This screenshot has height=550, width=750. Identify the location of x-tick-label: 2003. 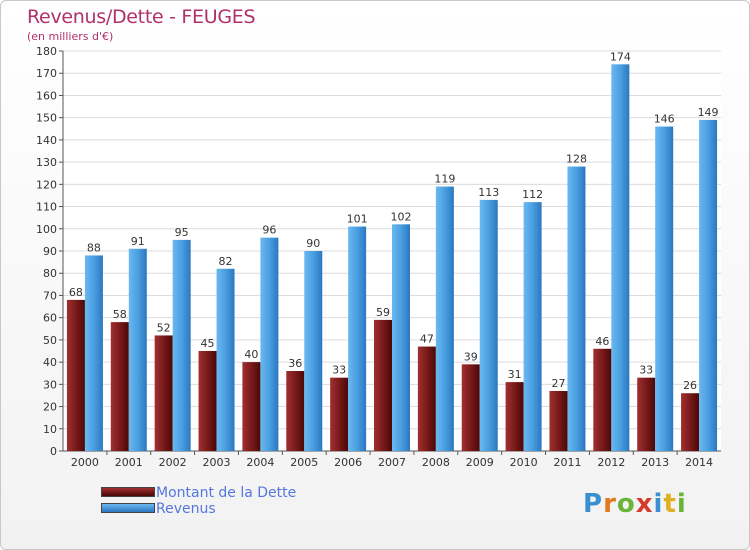
(217, 462).